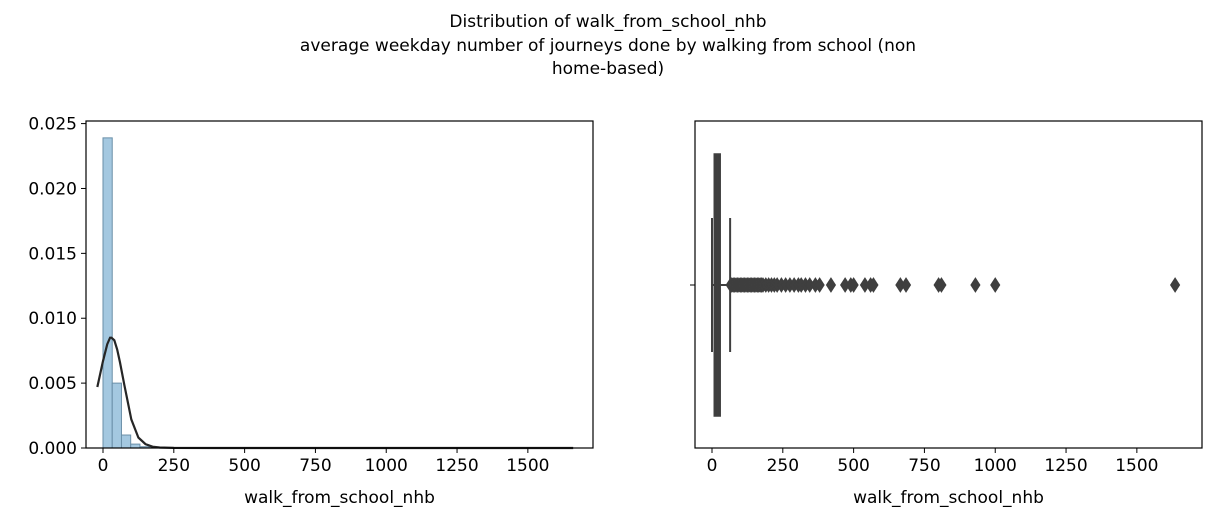 The image size is (1216, 523). I want to click on chart-title-line-3: home-based), so click(608, 69).